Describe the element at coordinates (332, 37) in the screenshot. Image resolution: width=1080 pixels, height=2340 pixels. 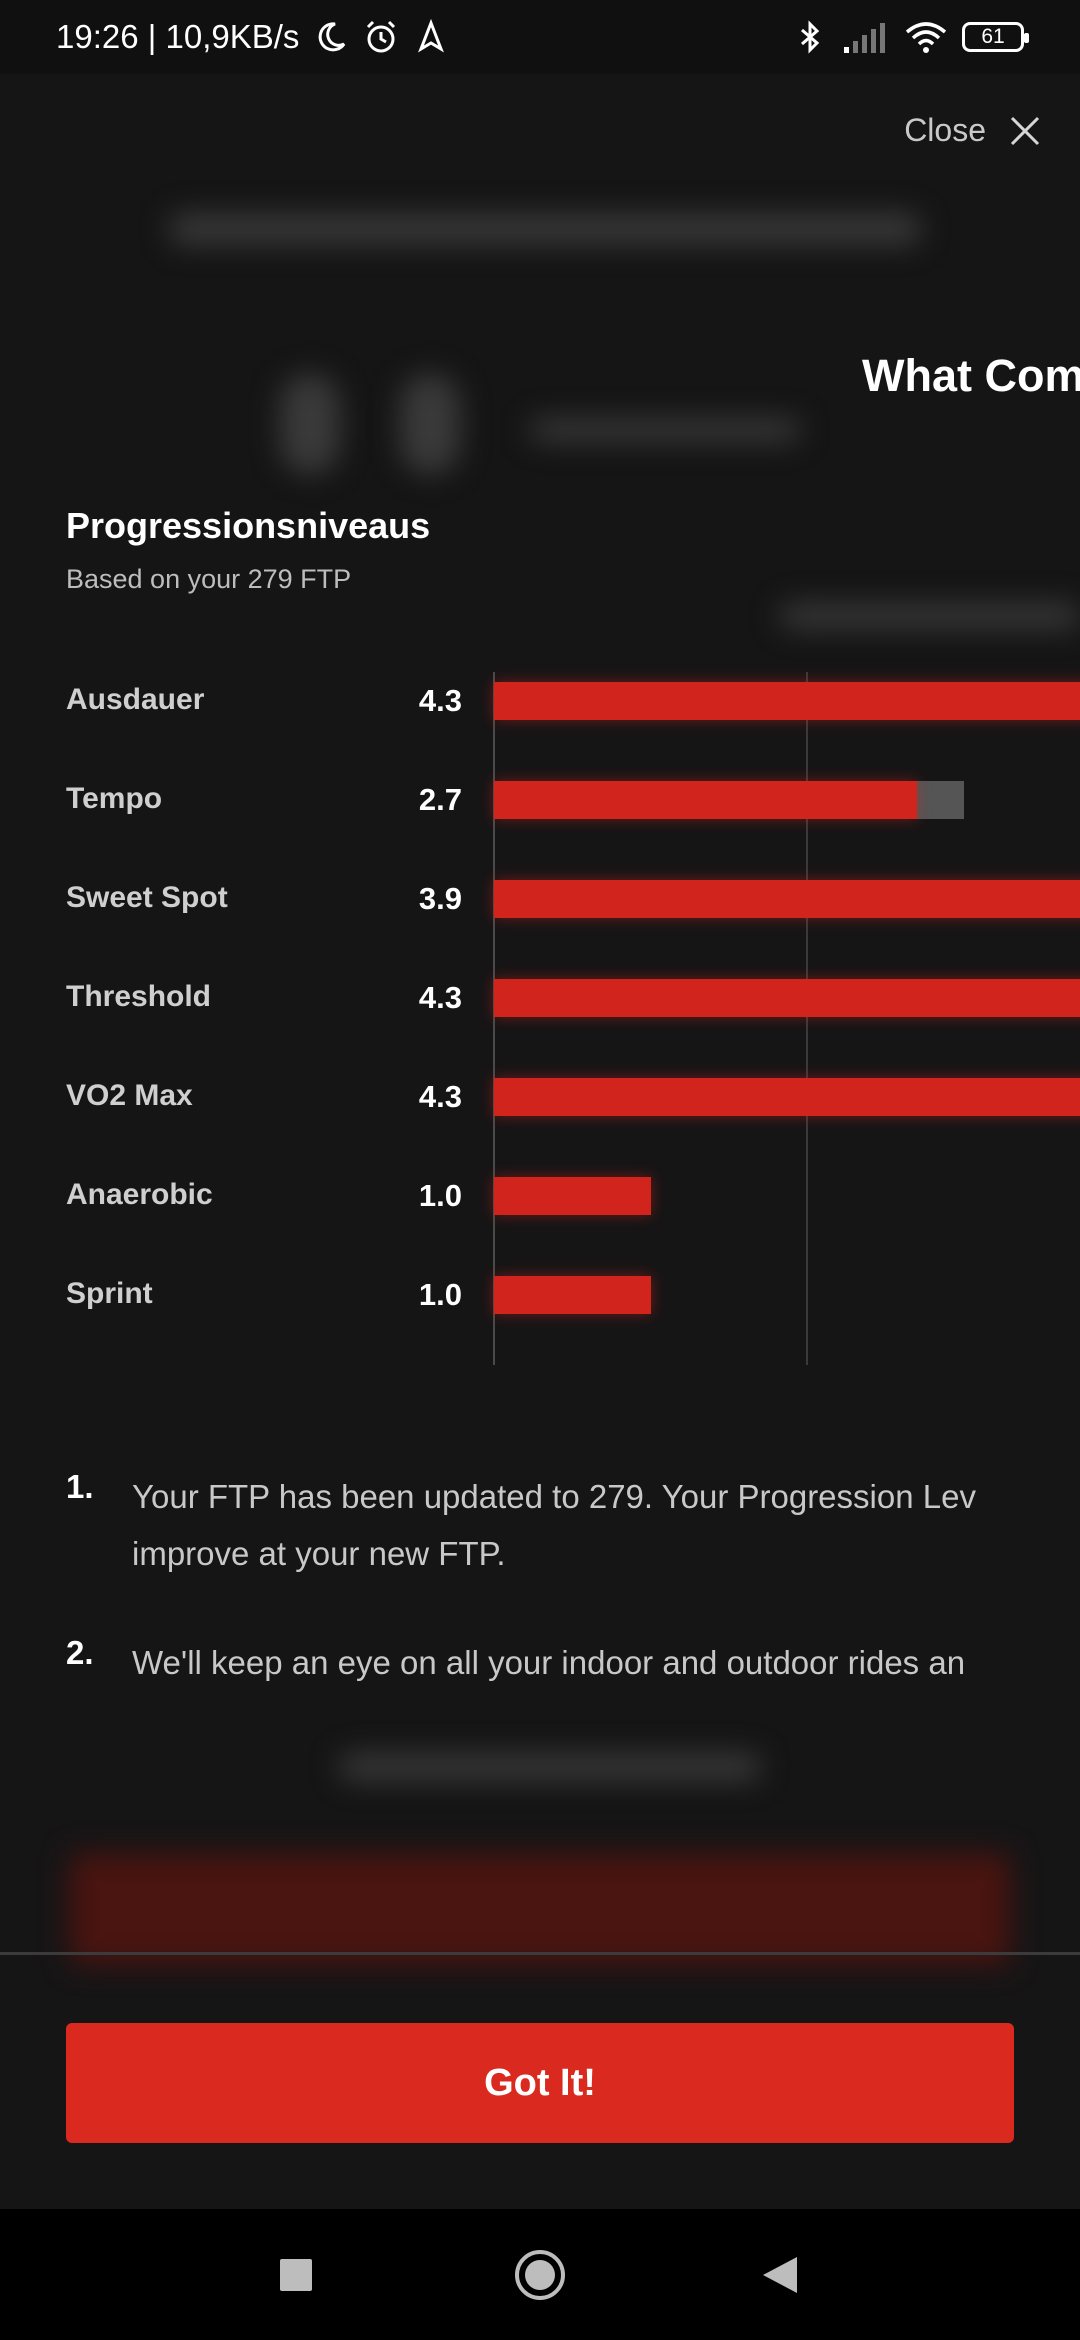
I see `moon-icon` at that location.